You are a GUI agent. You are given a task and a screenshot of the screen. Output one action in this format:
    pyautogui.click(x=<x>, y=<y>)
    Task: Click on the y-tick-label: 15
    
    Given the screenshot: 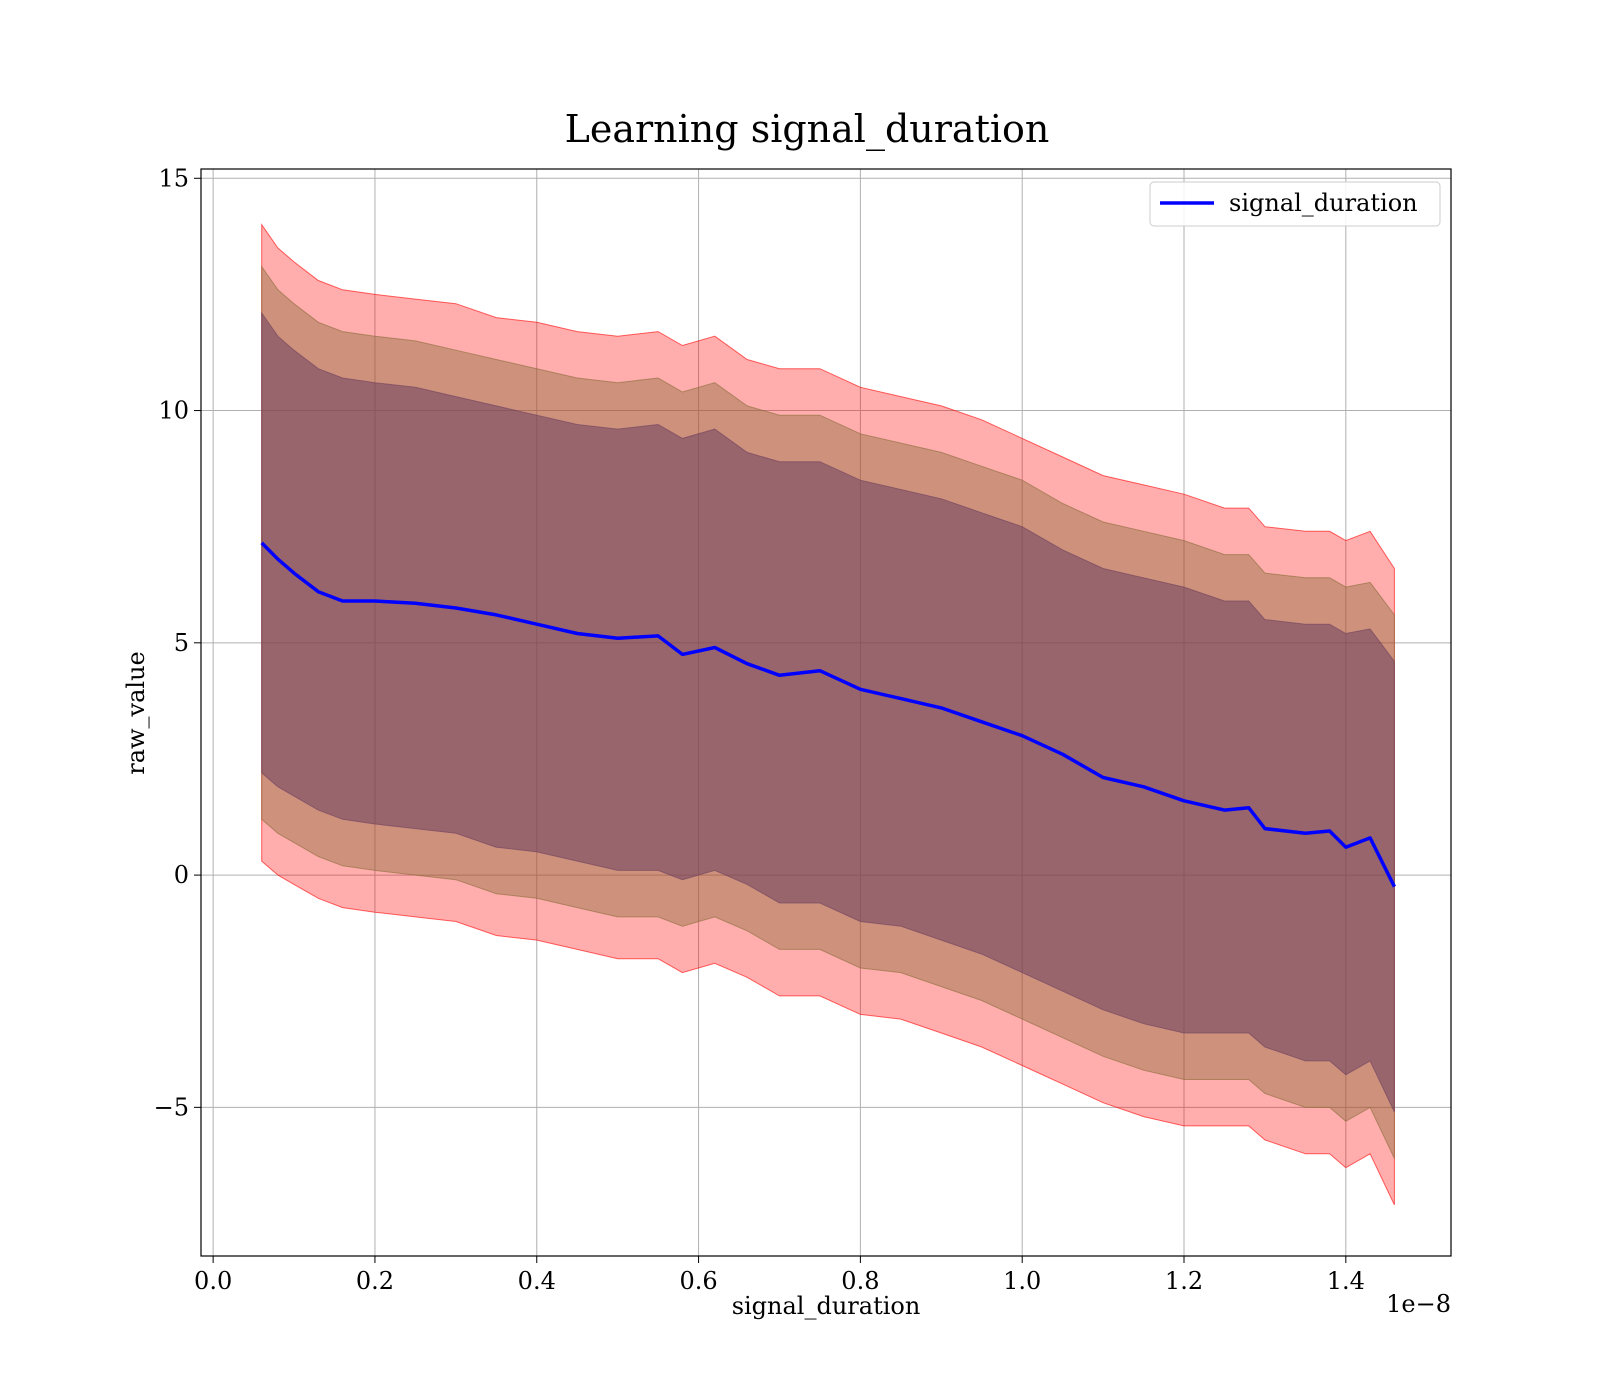 What is the action you would take?
    pyautogui.click(x=173, y=178)
    